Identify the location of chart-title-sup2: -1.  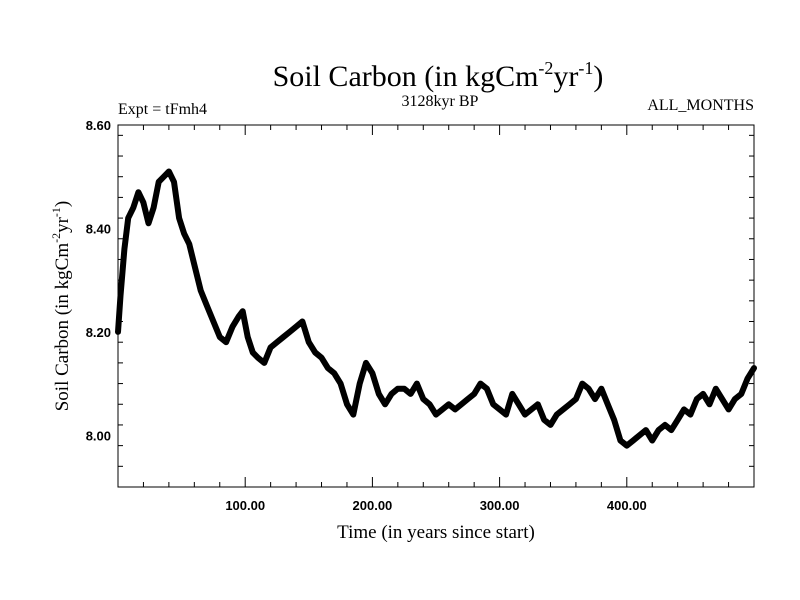
(585, 68).